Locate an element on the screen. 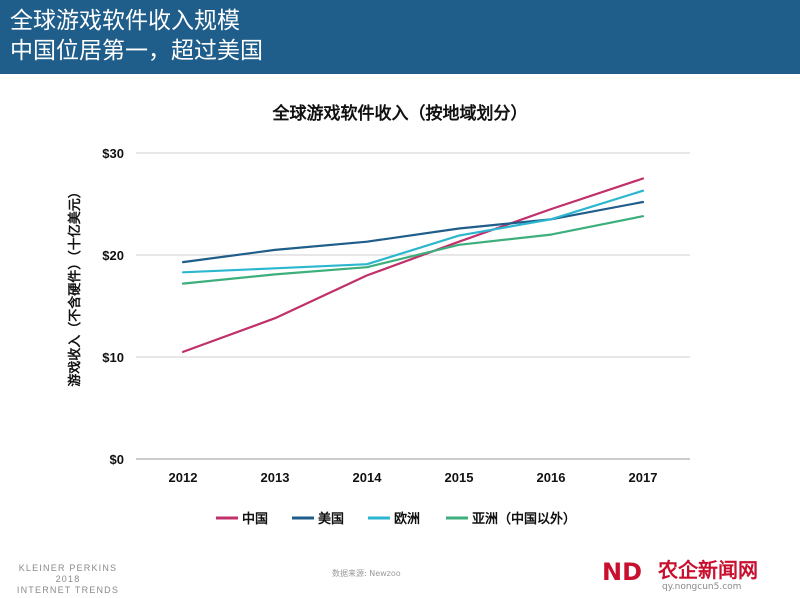 Image resolution: width=800 pixels, height=598 pixels. kleiner-perkins-logo: KLEINER PERKINS 2018 INTERNET TRENDS is located at coordinates (68, 579).